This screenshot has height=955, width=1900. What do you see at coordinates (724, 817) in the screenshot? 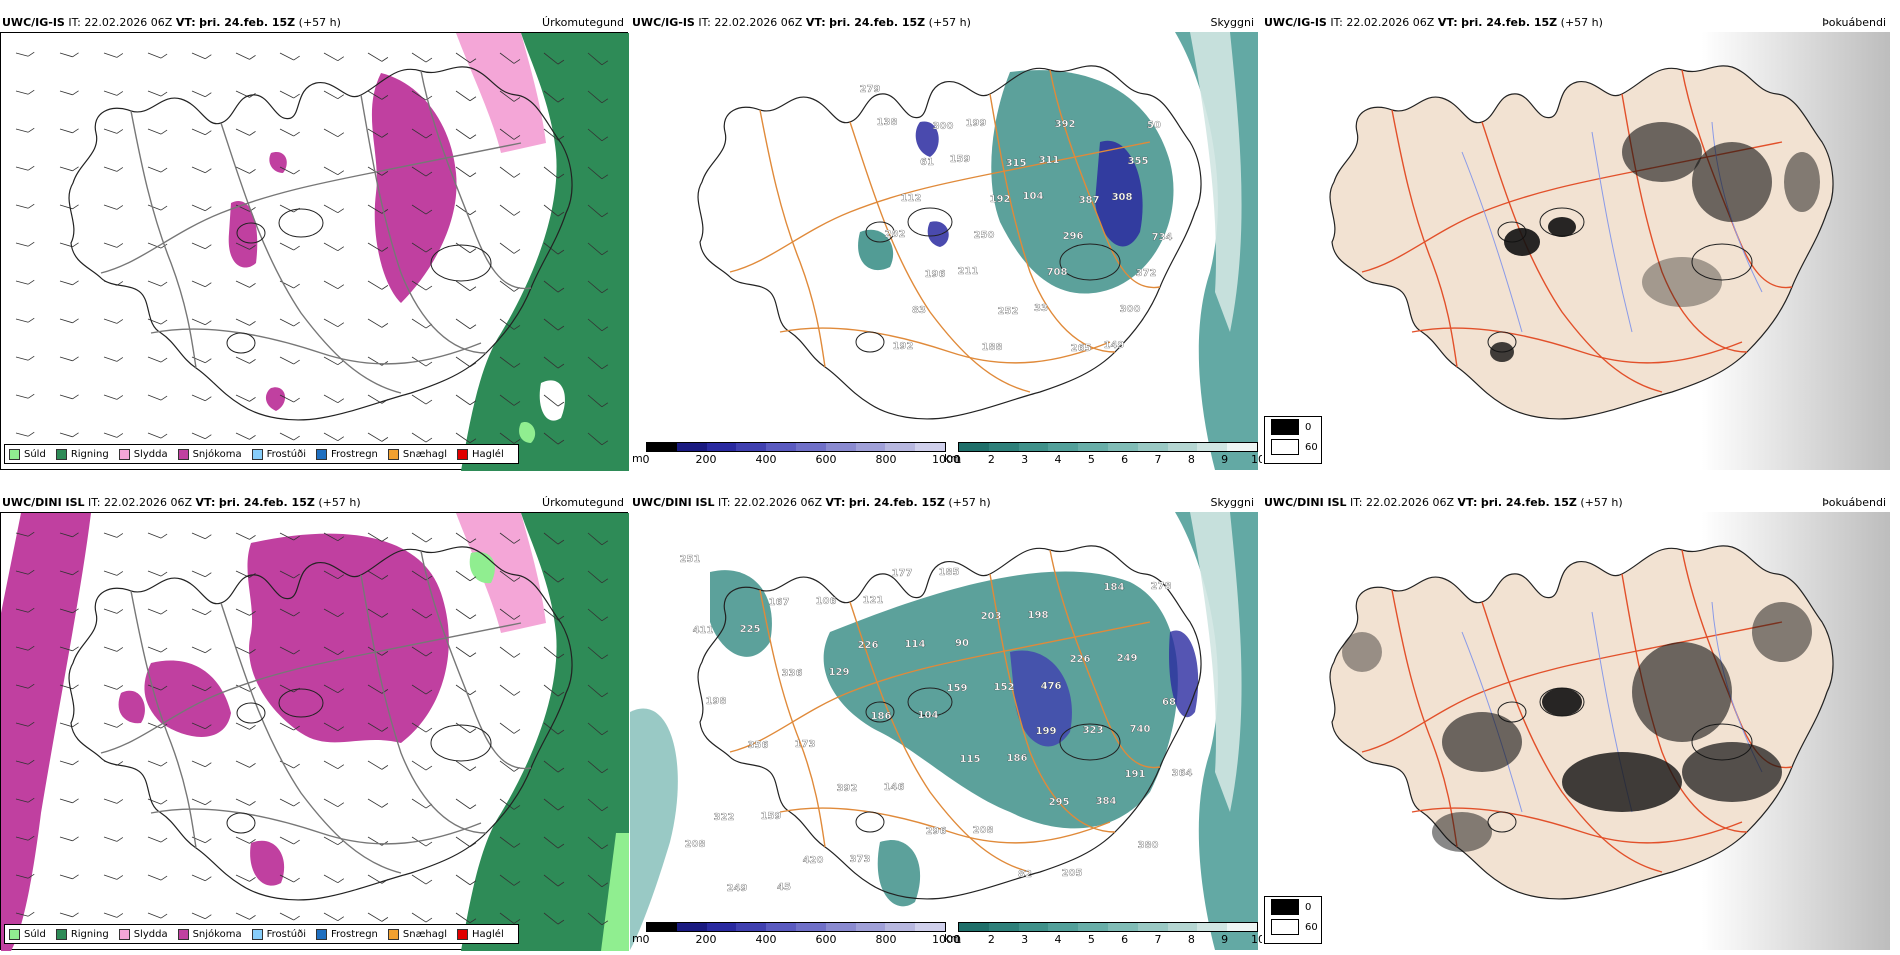
I see `visibility-value-label: 322` at bounding box center [724, 817].